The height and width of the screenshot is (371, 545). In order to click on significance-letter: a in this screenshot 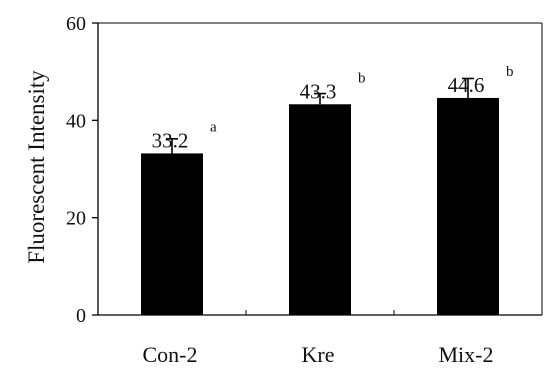, I will do `click(213, 127)`.